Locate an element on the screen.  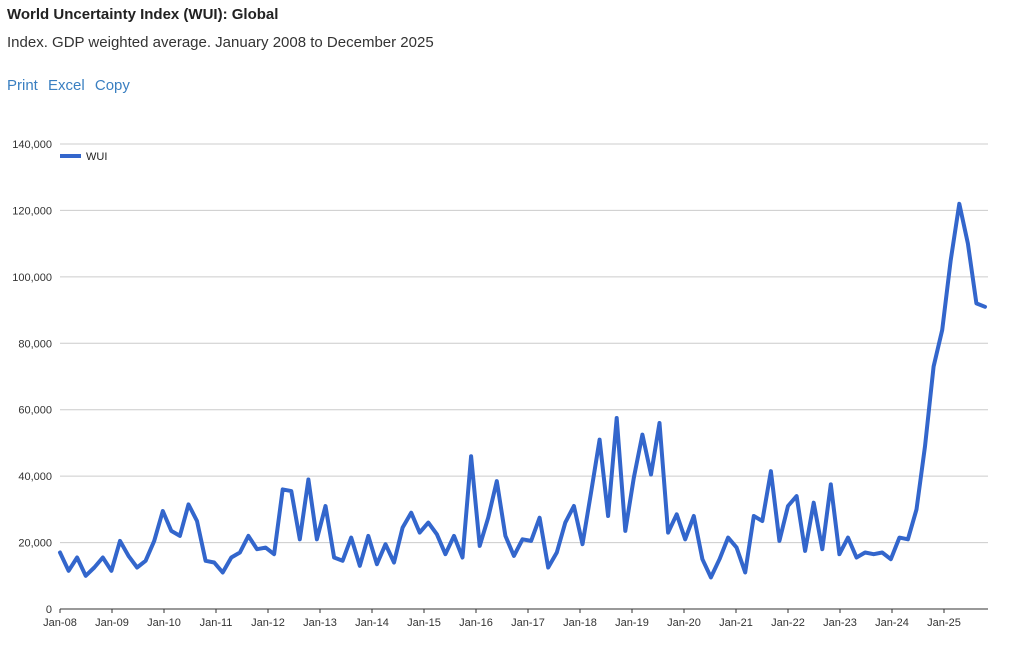
y-tick-label: 100,000 is located at coordinates (32, 278).